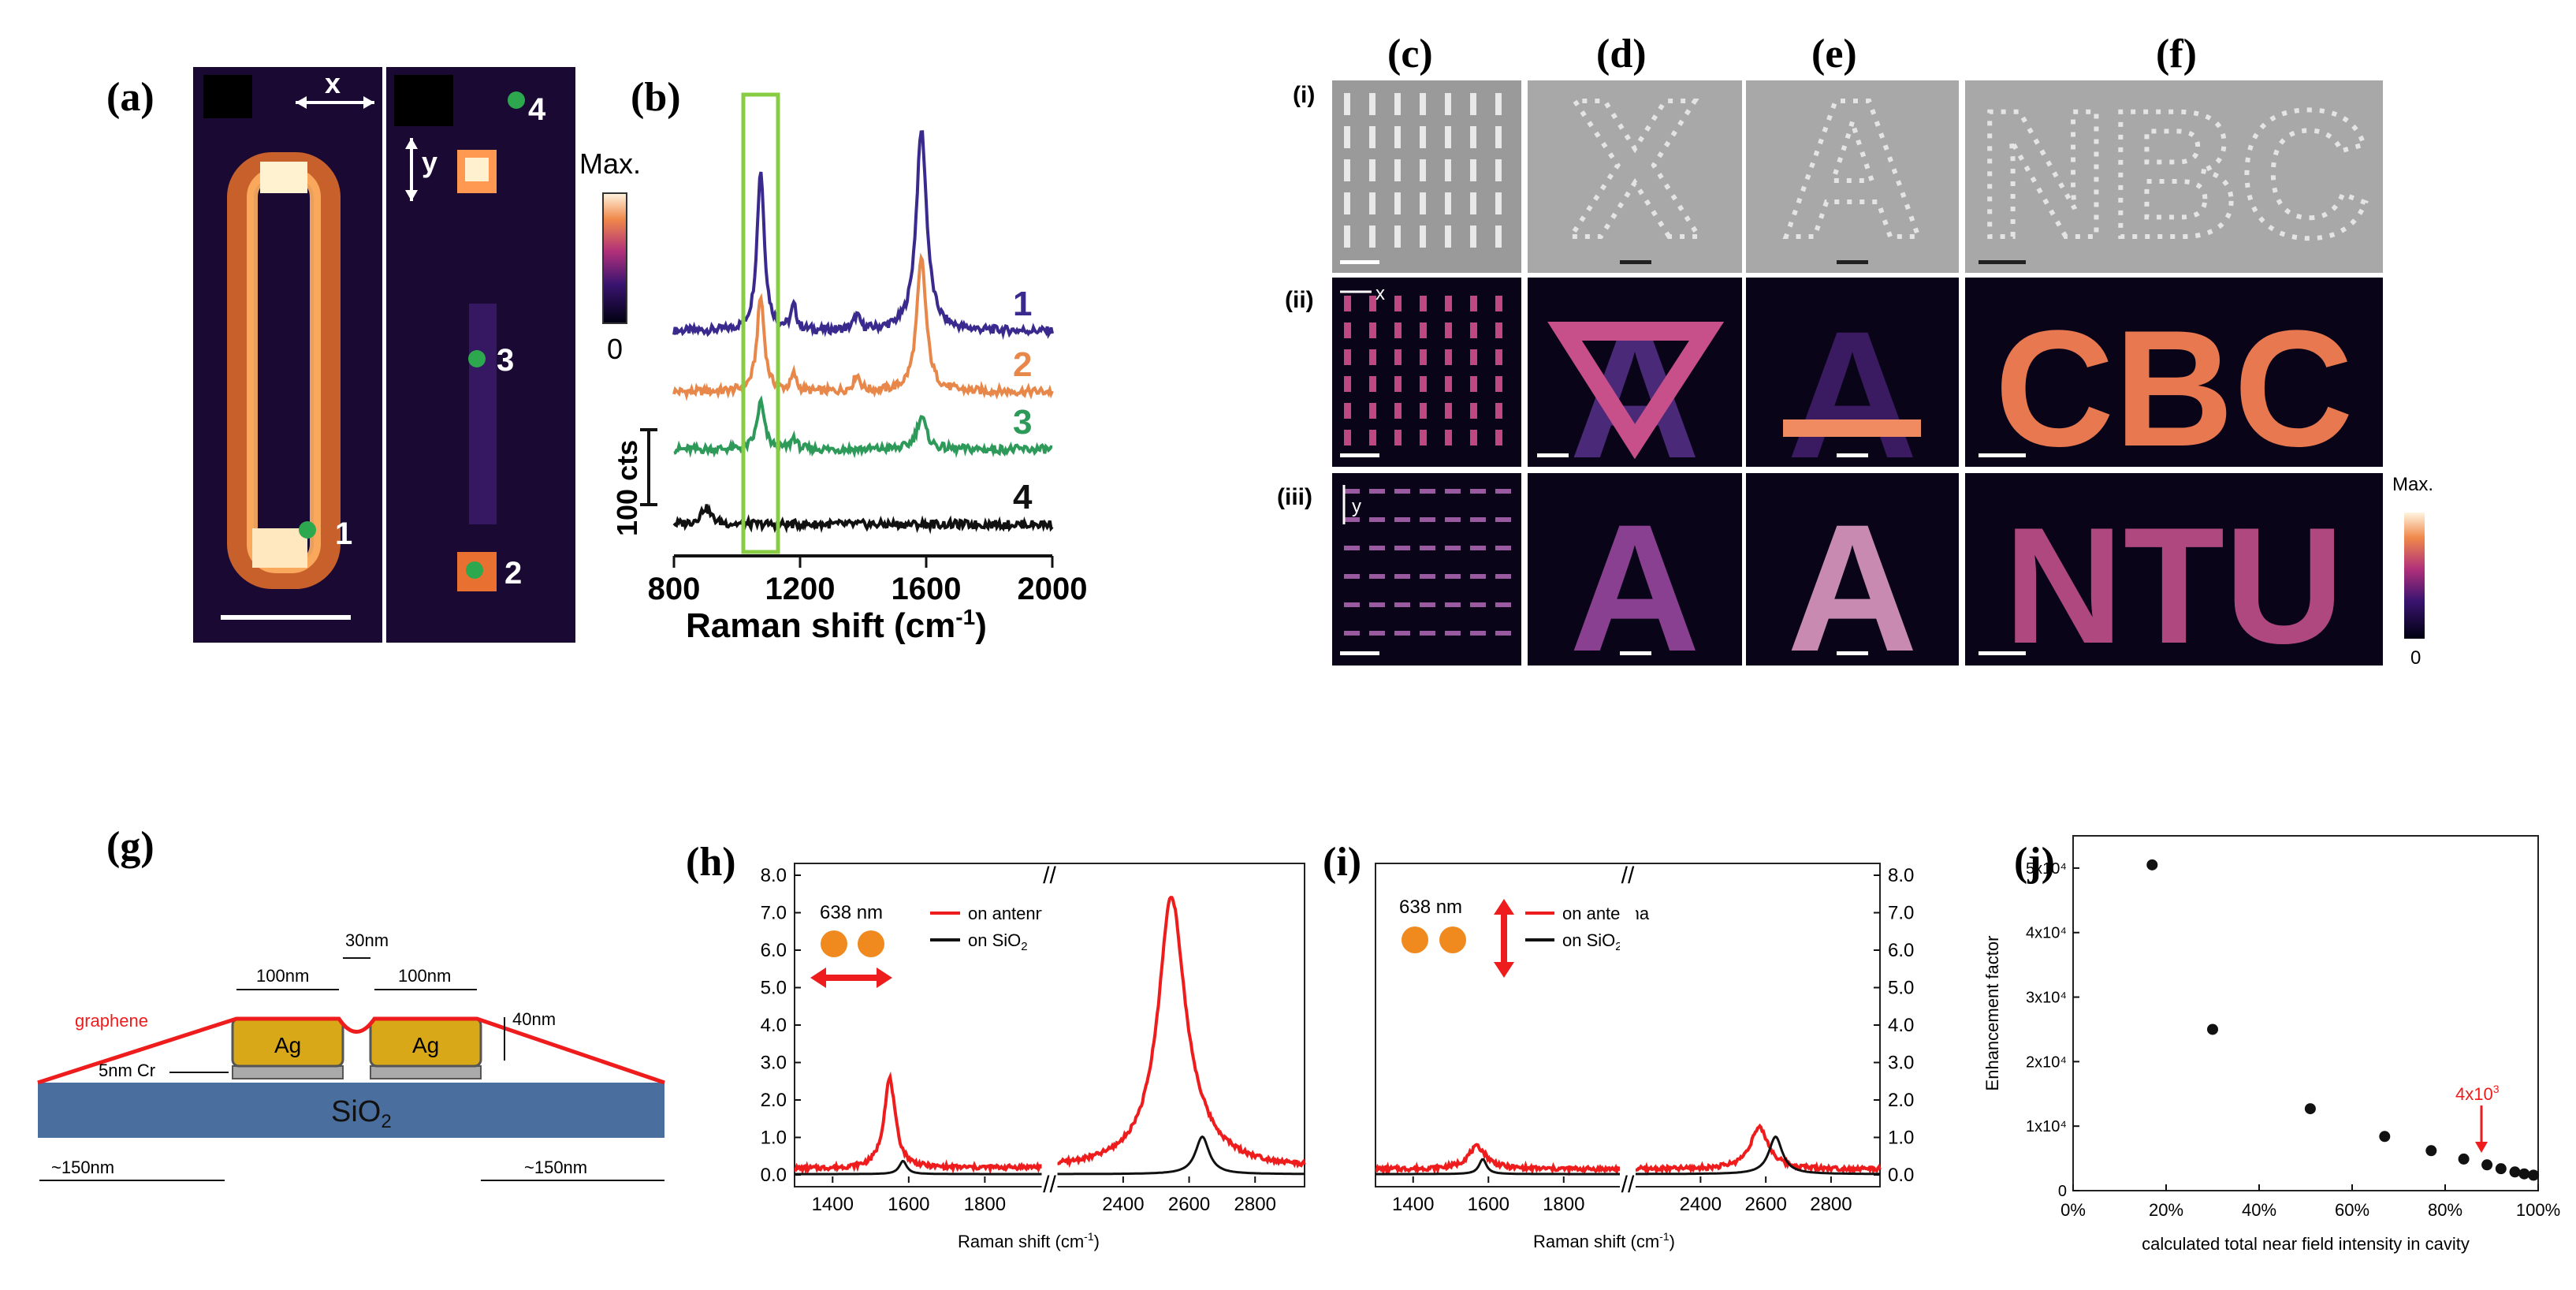 Image resolution: width=2576 pixels, height=1290 pixels. I want to click on chart-h-legend-red: on antenna, so click(1011, 913).